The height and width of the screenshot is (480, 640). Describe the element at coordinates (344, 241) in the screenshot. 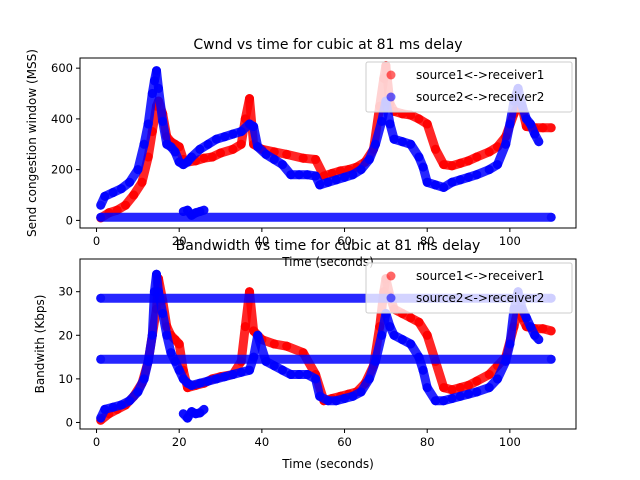

I see `cwnd-x-tick-label: 60` at that location.